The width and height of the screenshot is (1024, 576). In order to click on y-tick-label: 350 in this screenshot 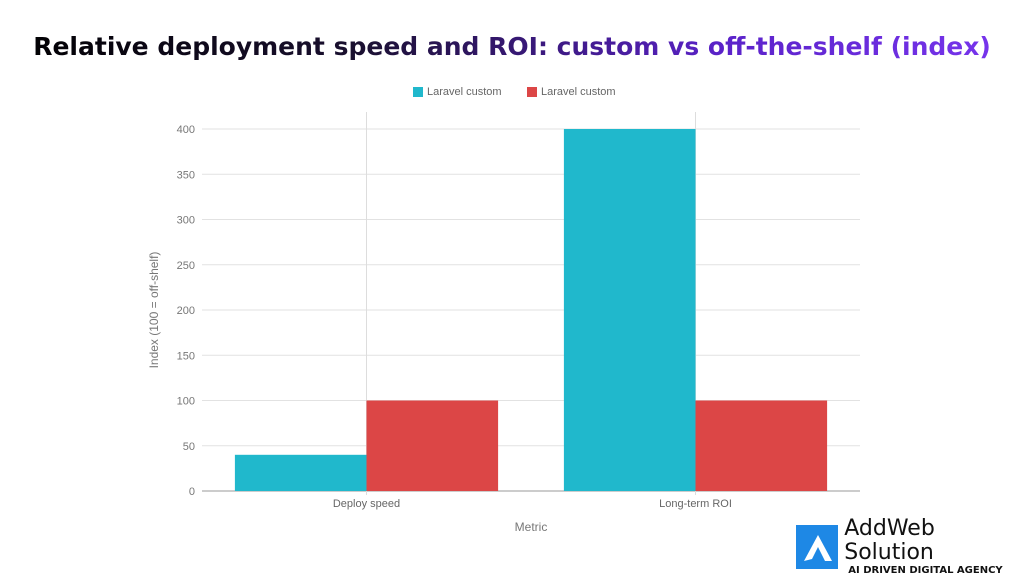, I will do `click(186, 175)`.